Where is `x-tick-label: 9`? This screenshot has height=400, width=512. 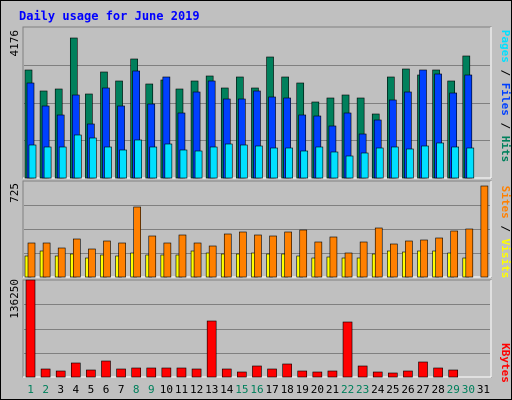
x-tick-label: 9 is located at coordinates (151, 389).